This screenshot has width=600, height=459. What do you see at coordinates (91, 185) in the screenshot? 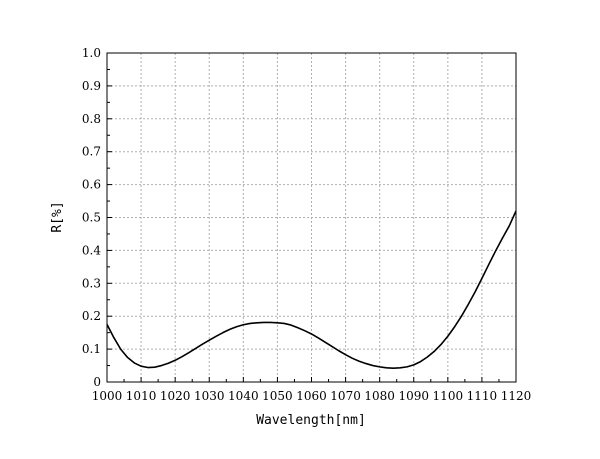
I see `y-tick-label: 0.6` at bounding box center [91, 185].